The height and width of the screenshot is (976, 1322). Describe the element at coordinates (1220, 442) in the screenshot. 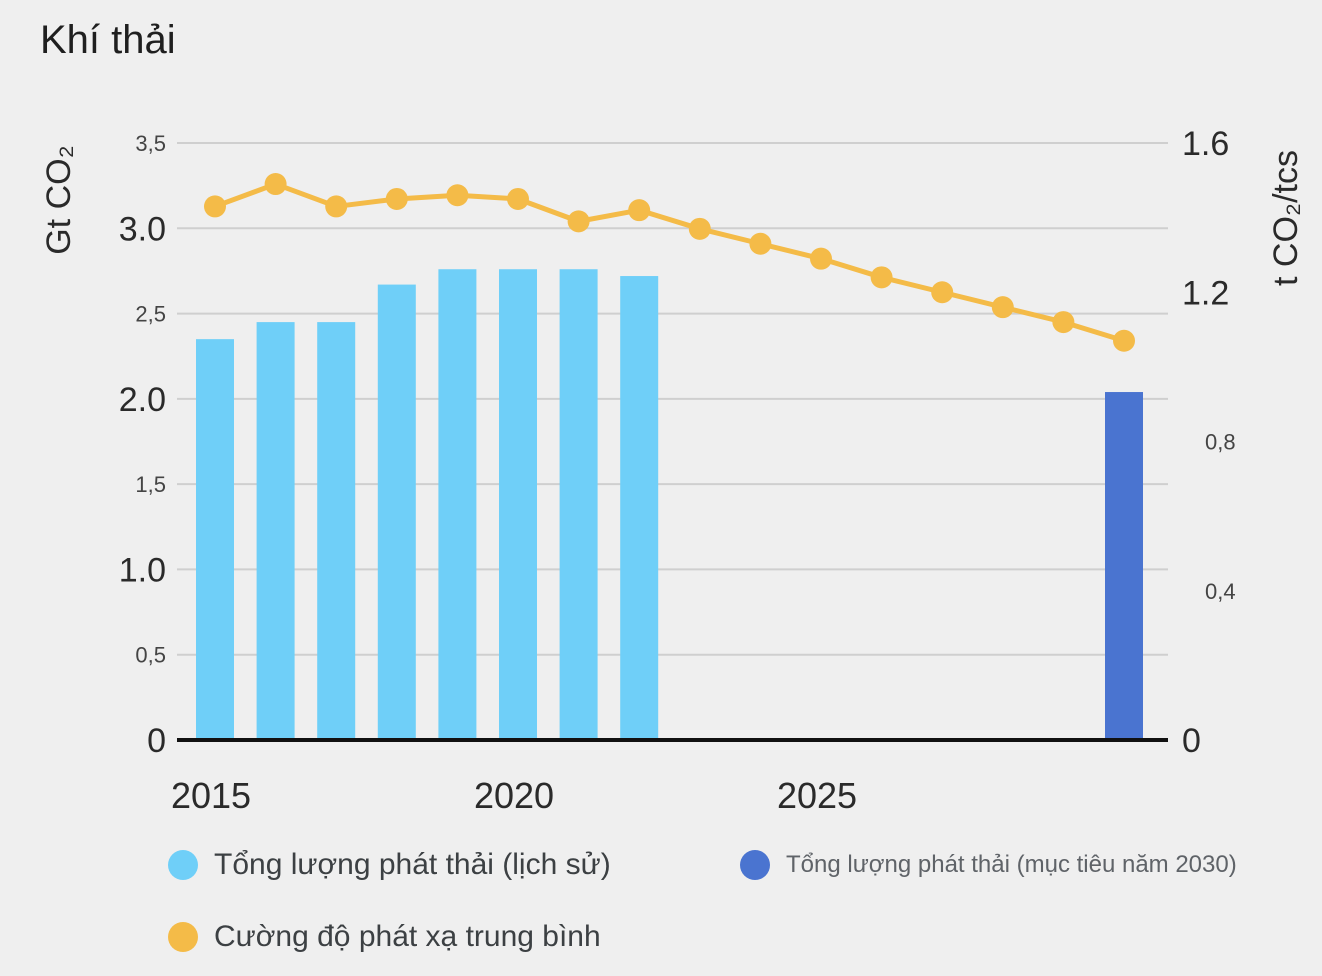

I see `right-tick-label: 0,8` at that location.